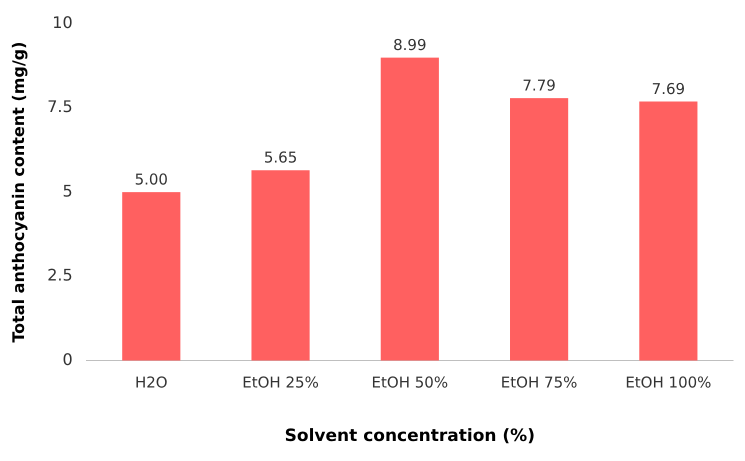  I want to click on x-axis-title: Solvent concentration (%), so click(409, 436).